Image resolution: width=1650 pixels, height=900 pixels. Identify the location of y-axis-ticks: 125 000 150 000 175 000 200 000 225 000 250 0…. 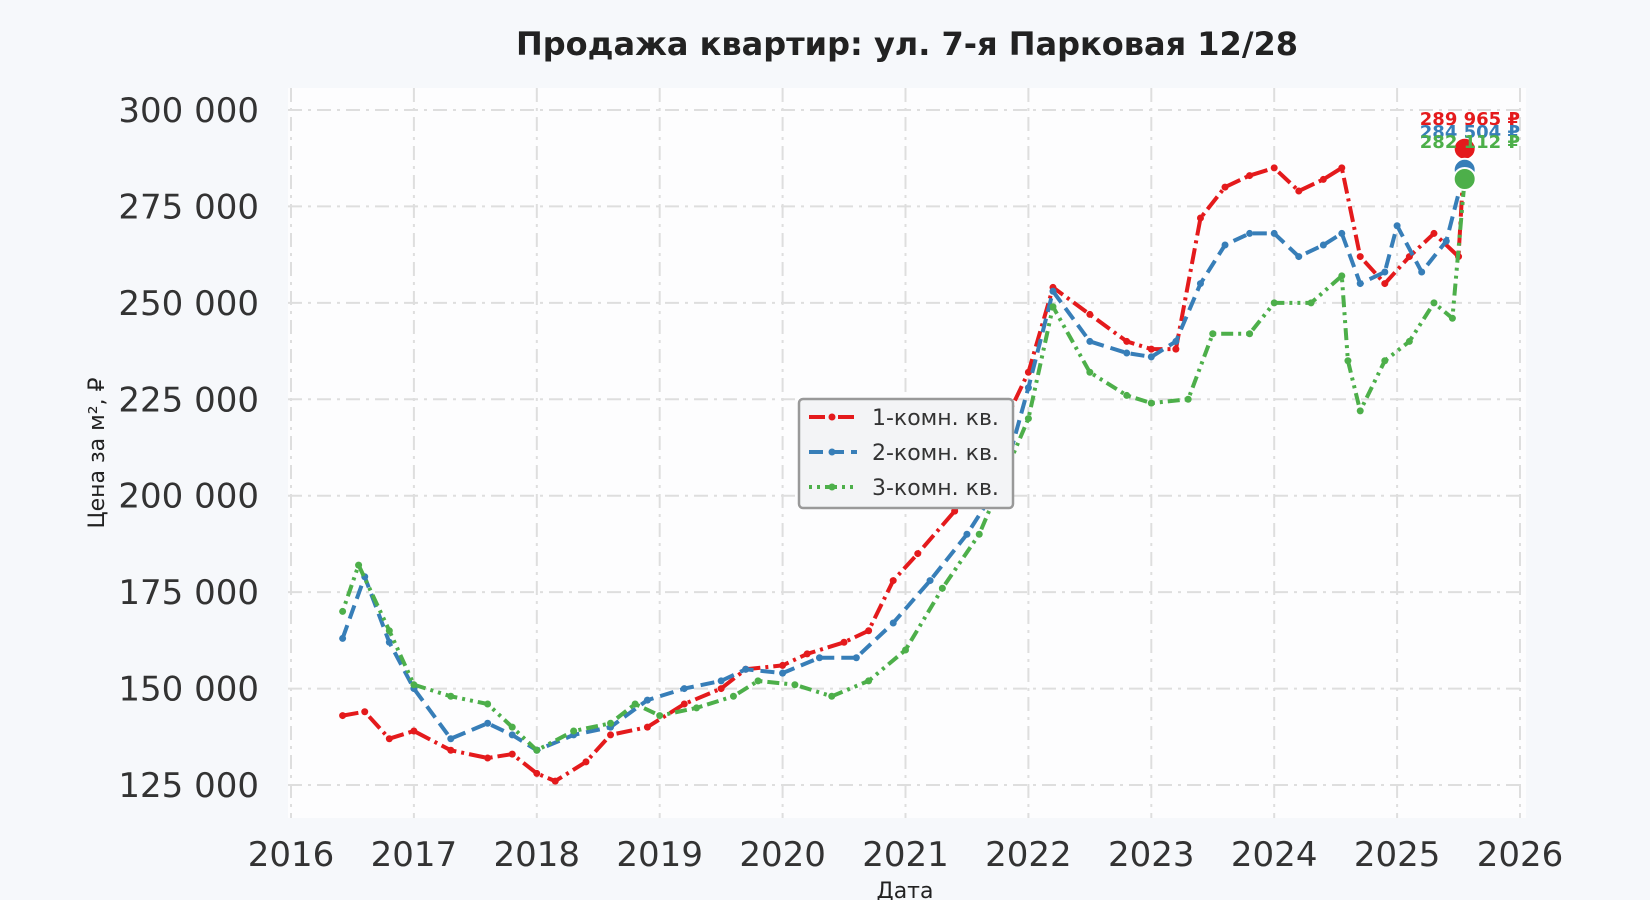
(188, 448).